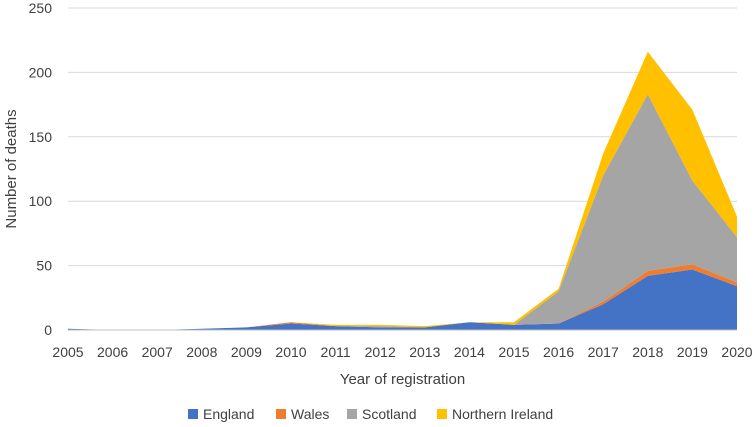 The height and width of the screenshot is (427, 756). What do you see at coordinates (389, 414) in the screenshot?
I see `legend-label-scotland: Scotland` at bounding box center [389, 414].